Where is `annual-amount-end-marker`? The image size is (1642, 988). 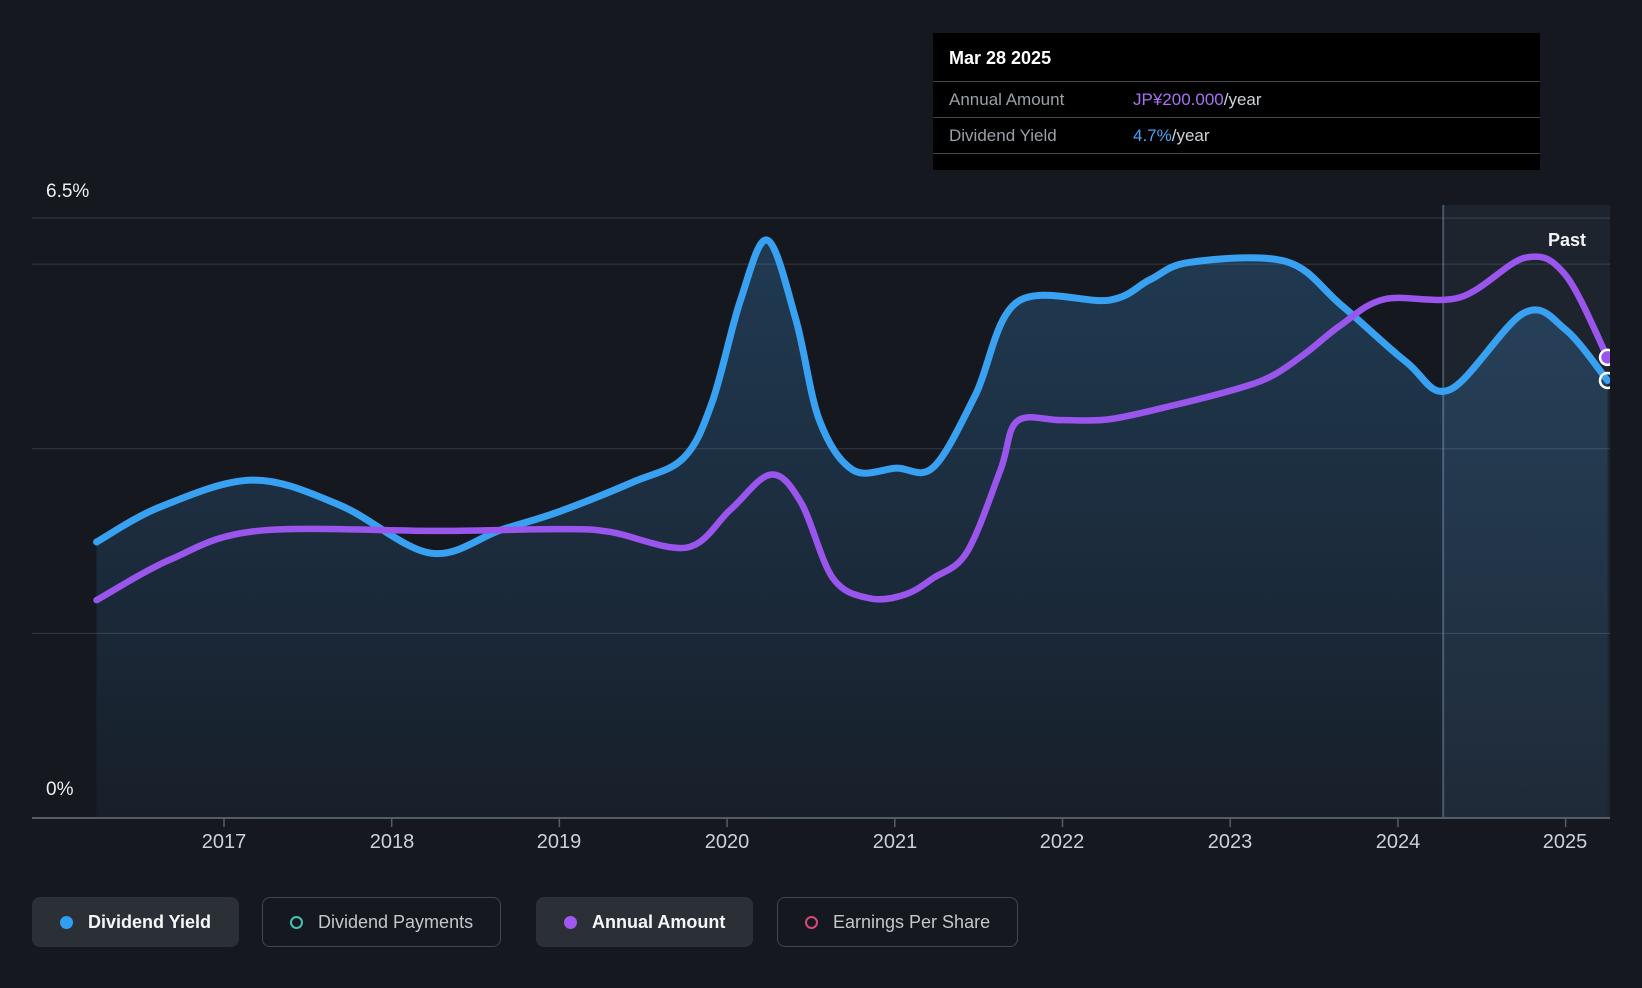 annual-amount-end-marker is located at coordinates (1604, 357).